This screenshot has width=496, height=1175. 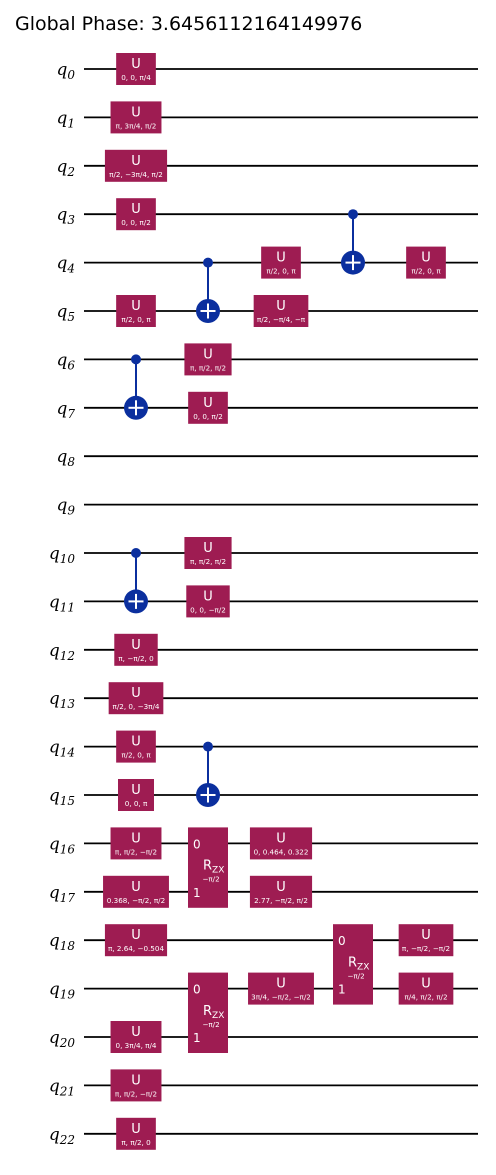 What do you see at coordinates (65, 216) in the screenshot?
I see `qubit-label-3: q3` at bounding box center [65, 216].